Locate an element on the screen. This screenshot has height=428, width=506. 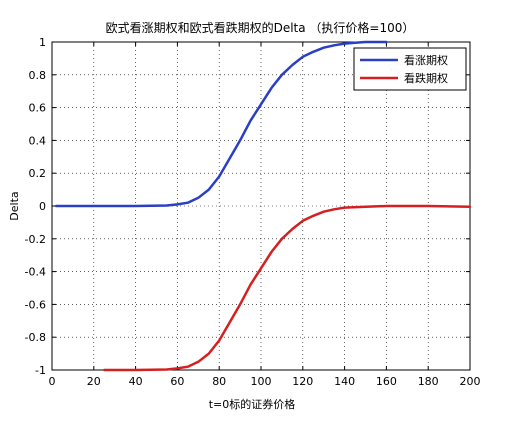
y-tick-label: -0.2 is located at coordinates (35, 239).